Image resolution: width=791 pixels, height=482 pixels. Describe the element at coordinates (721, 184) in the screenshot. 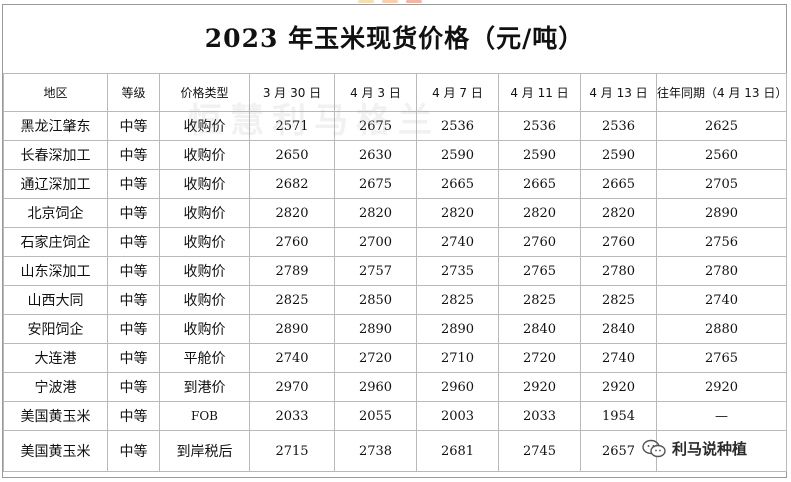

I see `cell-prior-year: 2705` at that location.